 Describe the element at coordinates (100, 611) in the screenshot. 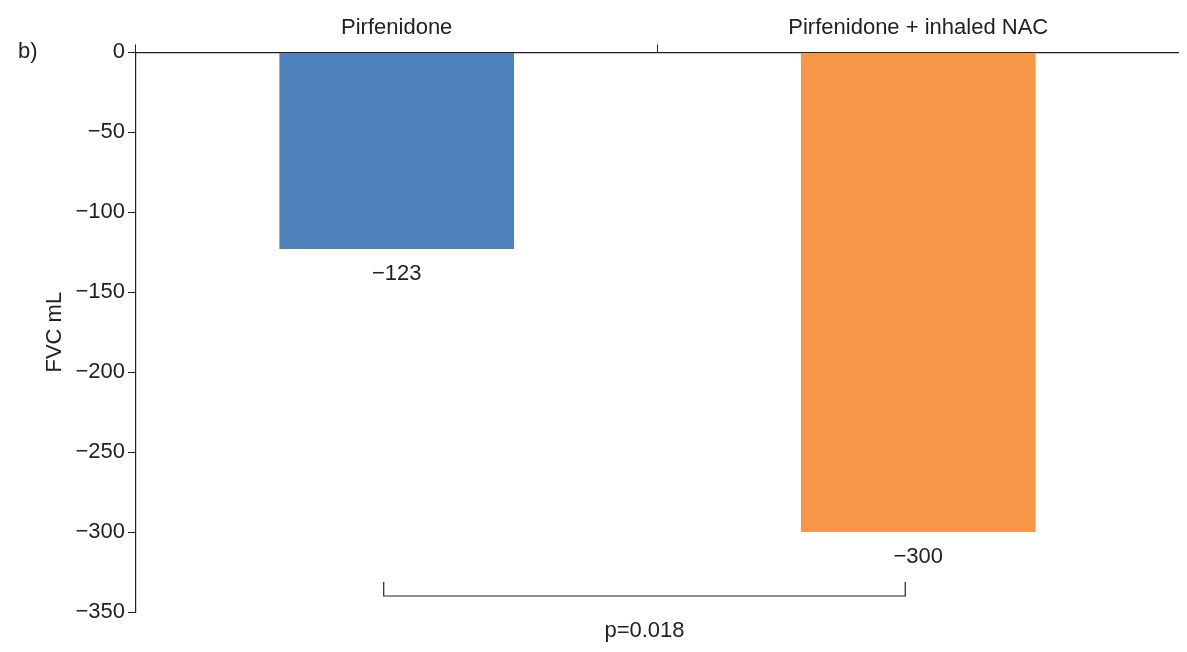

I see `y-tick-label: −350` at that location.